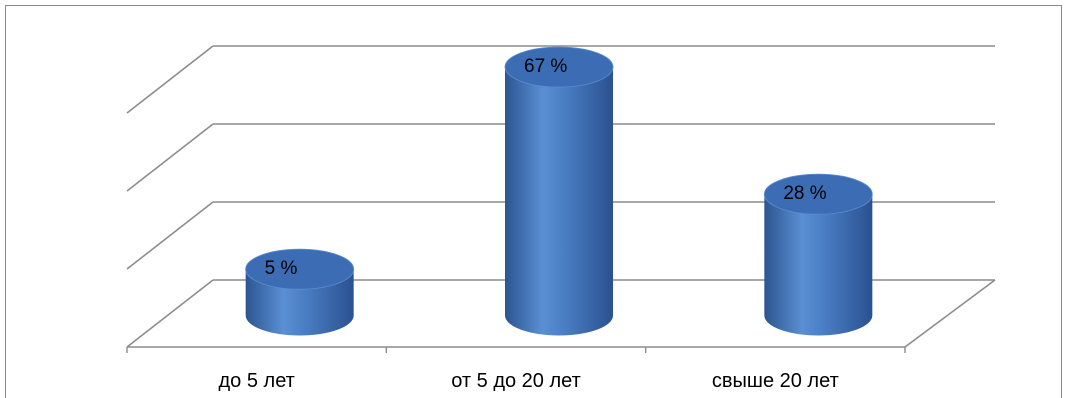  Describe the element at coordinates (950, 313) in the screenshot. I see `floor-edge` at that location.